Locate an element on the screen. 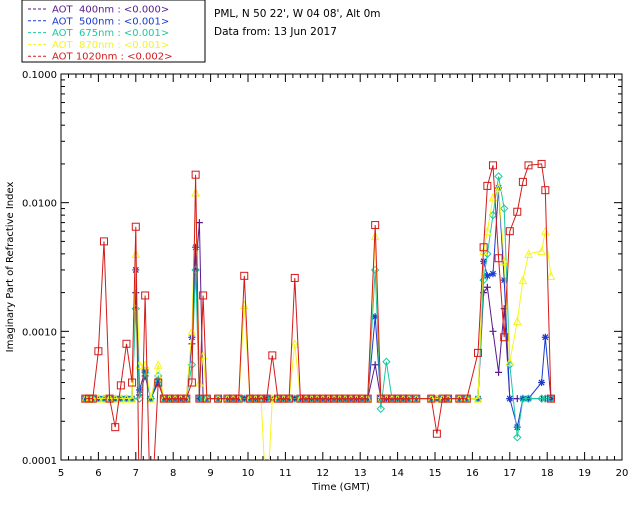 The height and width of the screenshot is (516, 640). site-label: PML, N 50 22', W 04 08', Alt 0m is located at coordinates (297, 14).